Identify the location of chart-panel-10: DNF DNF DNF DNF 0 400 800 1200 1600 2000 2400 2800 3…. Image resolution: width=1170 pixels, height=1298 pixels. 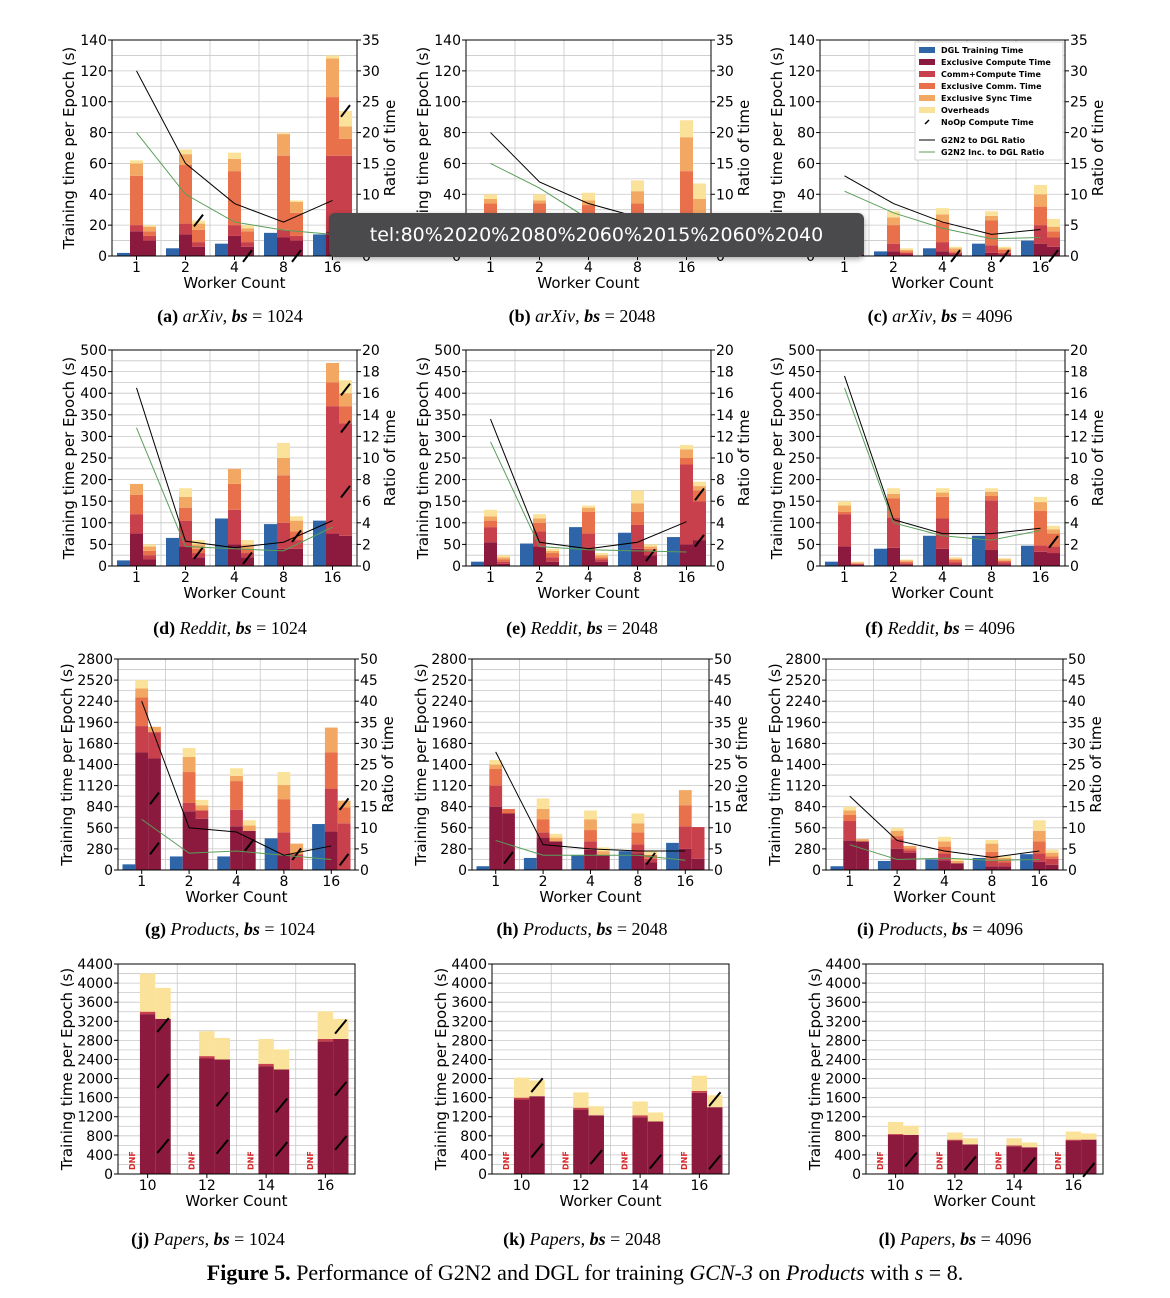
(581, 1103).